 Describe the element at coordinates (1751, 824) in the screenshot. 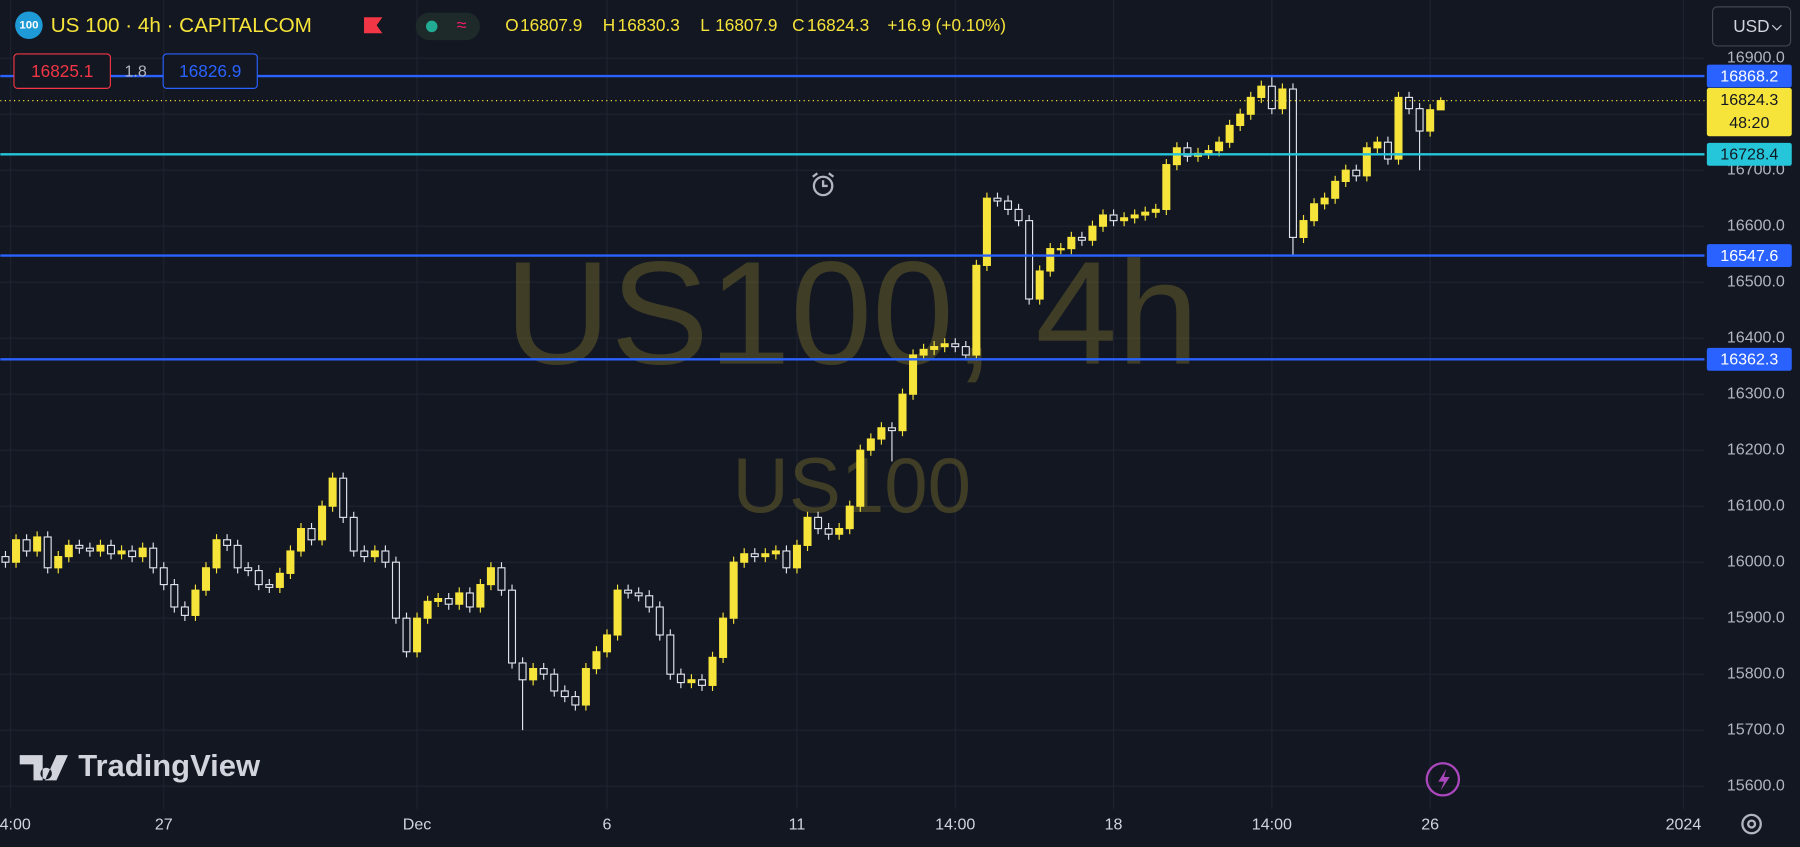

I see `settings-icon` at that location.